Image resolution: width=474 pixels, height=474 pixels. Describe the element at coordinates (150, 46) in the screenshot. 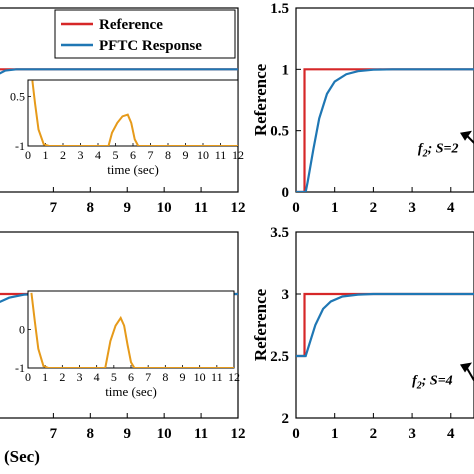

I see `legend-label: PFTC Response` at that location.